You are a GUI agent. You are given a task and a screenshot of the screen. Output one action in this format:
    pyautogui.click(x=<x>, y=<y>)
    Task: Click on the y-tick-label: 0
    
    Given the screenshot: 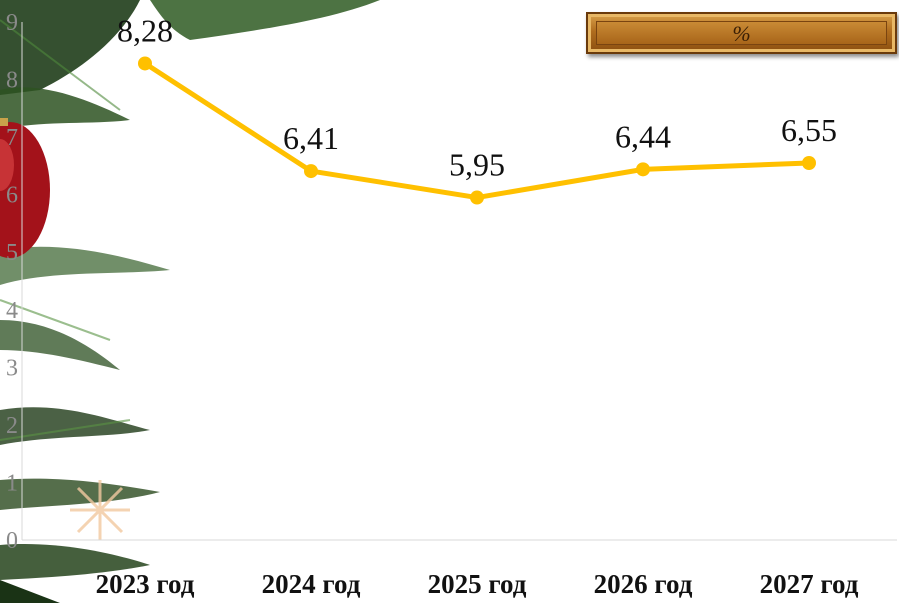 What is the action you would take?
    pyautogui.click(x=12, y=541)
    